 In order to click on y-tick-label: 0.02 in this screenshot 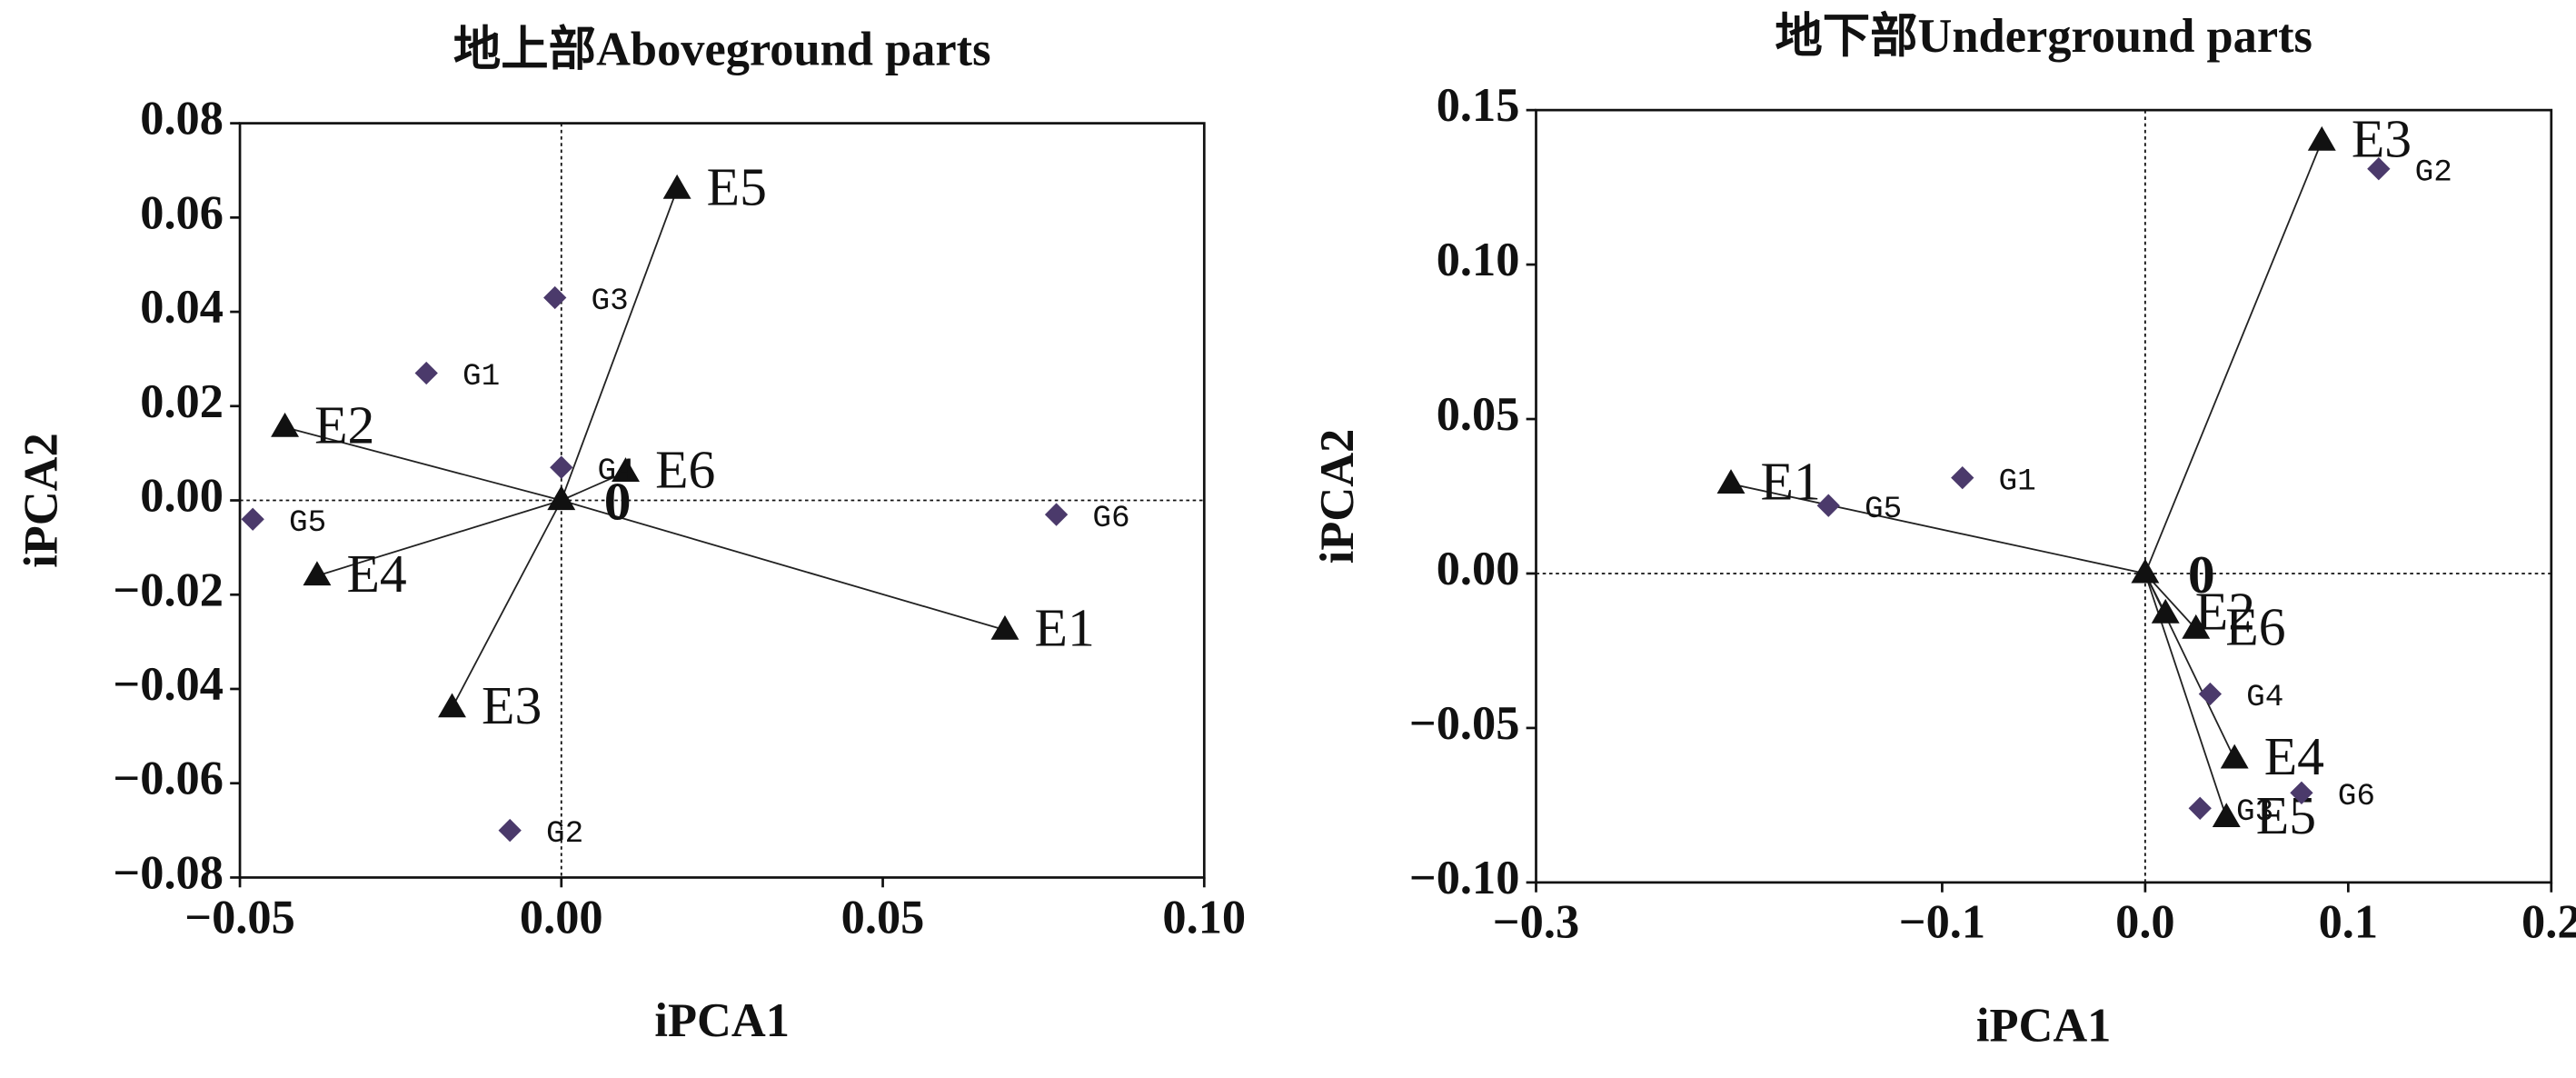, I will do `click(182, 401)`.